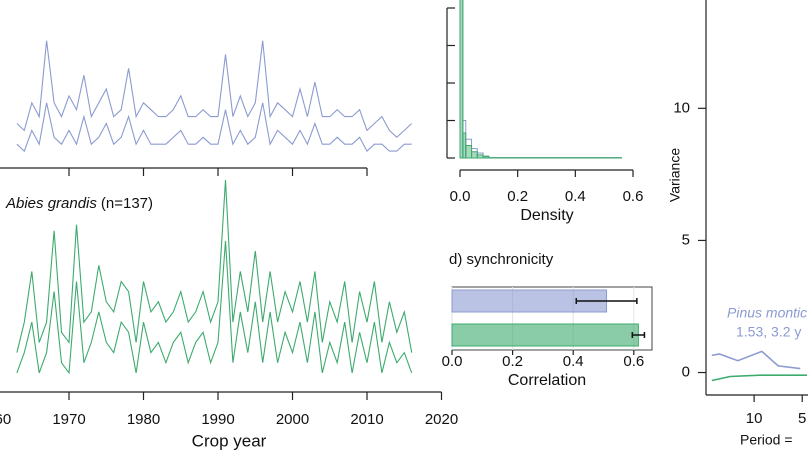 The height and width of the screenshot is (455, 808). What do you see at coordinates (5, 419) in the screenshot?
I see `x-tick-label: 1960` at bounding box center [5, 419].